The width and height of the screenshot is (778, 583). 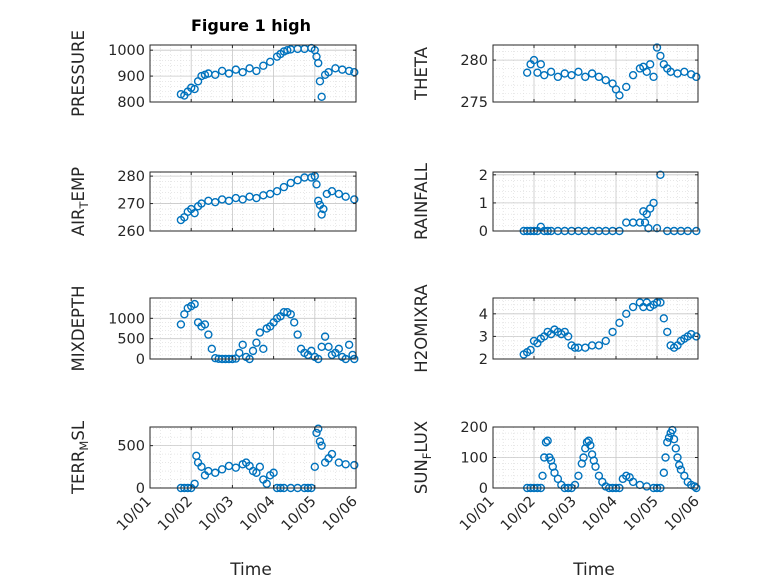 I want to click on series-air-temp, so click(x=267, y=198).